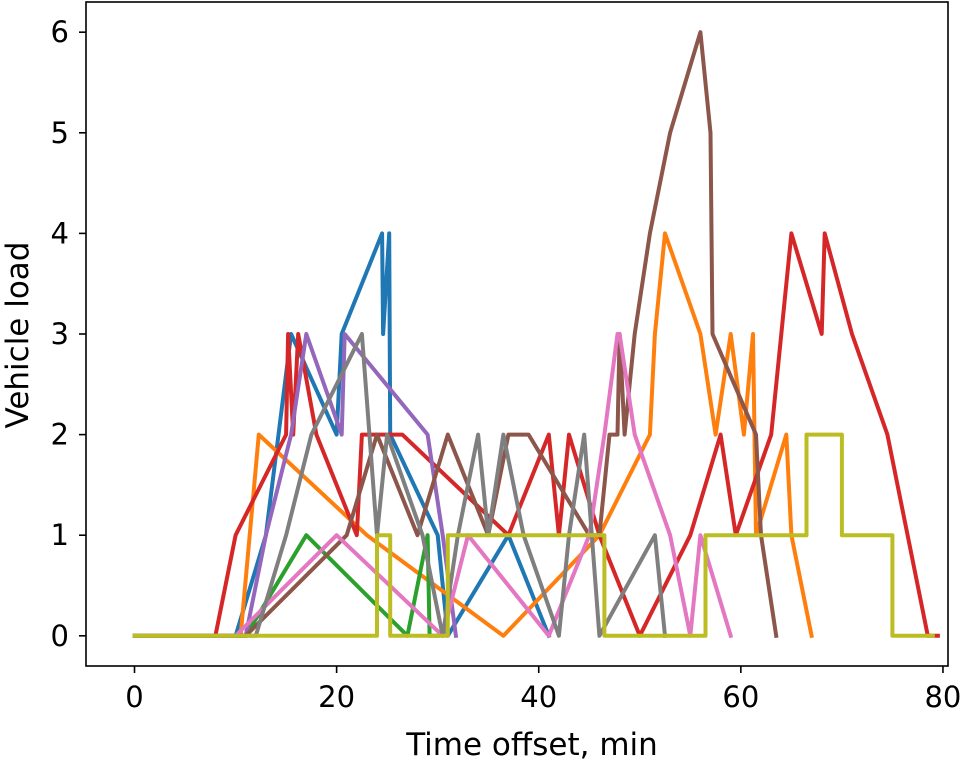 The image size is (980, 764). I want to click on x-tick-label: 40, so click(538, 697).